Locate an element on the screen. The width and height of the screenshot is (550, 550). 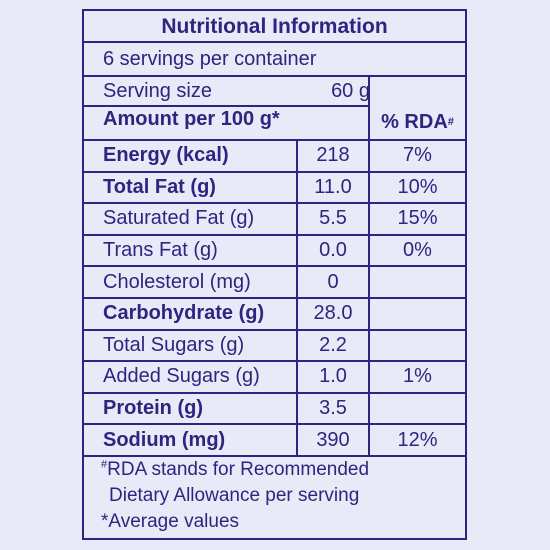
servings-per-container: 6 servings per container is located at coordinates (210, 59).